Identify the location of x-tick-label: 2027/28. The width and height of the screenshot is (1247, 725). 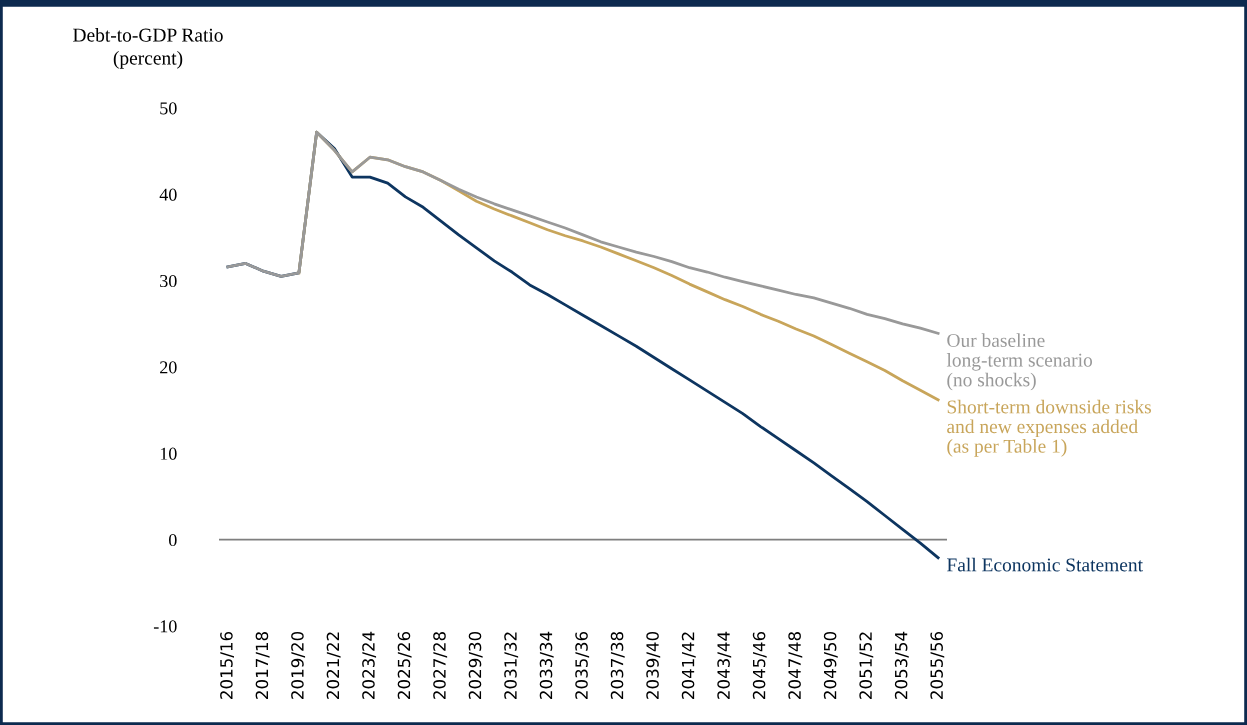
(440, 665).